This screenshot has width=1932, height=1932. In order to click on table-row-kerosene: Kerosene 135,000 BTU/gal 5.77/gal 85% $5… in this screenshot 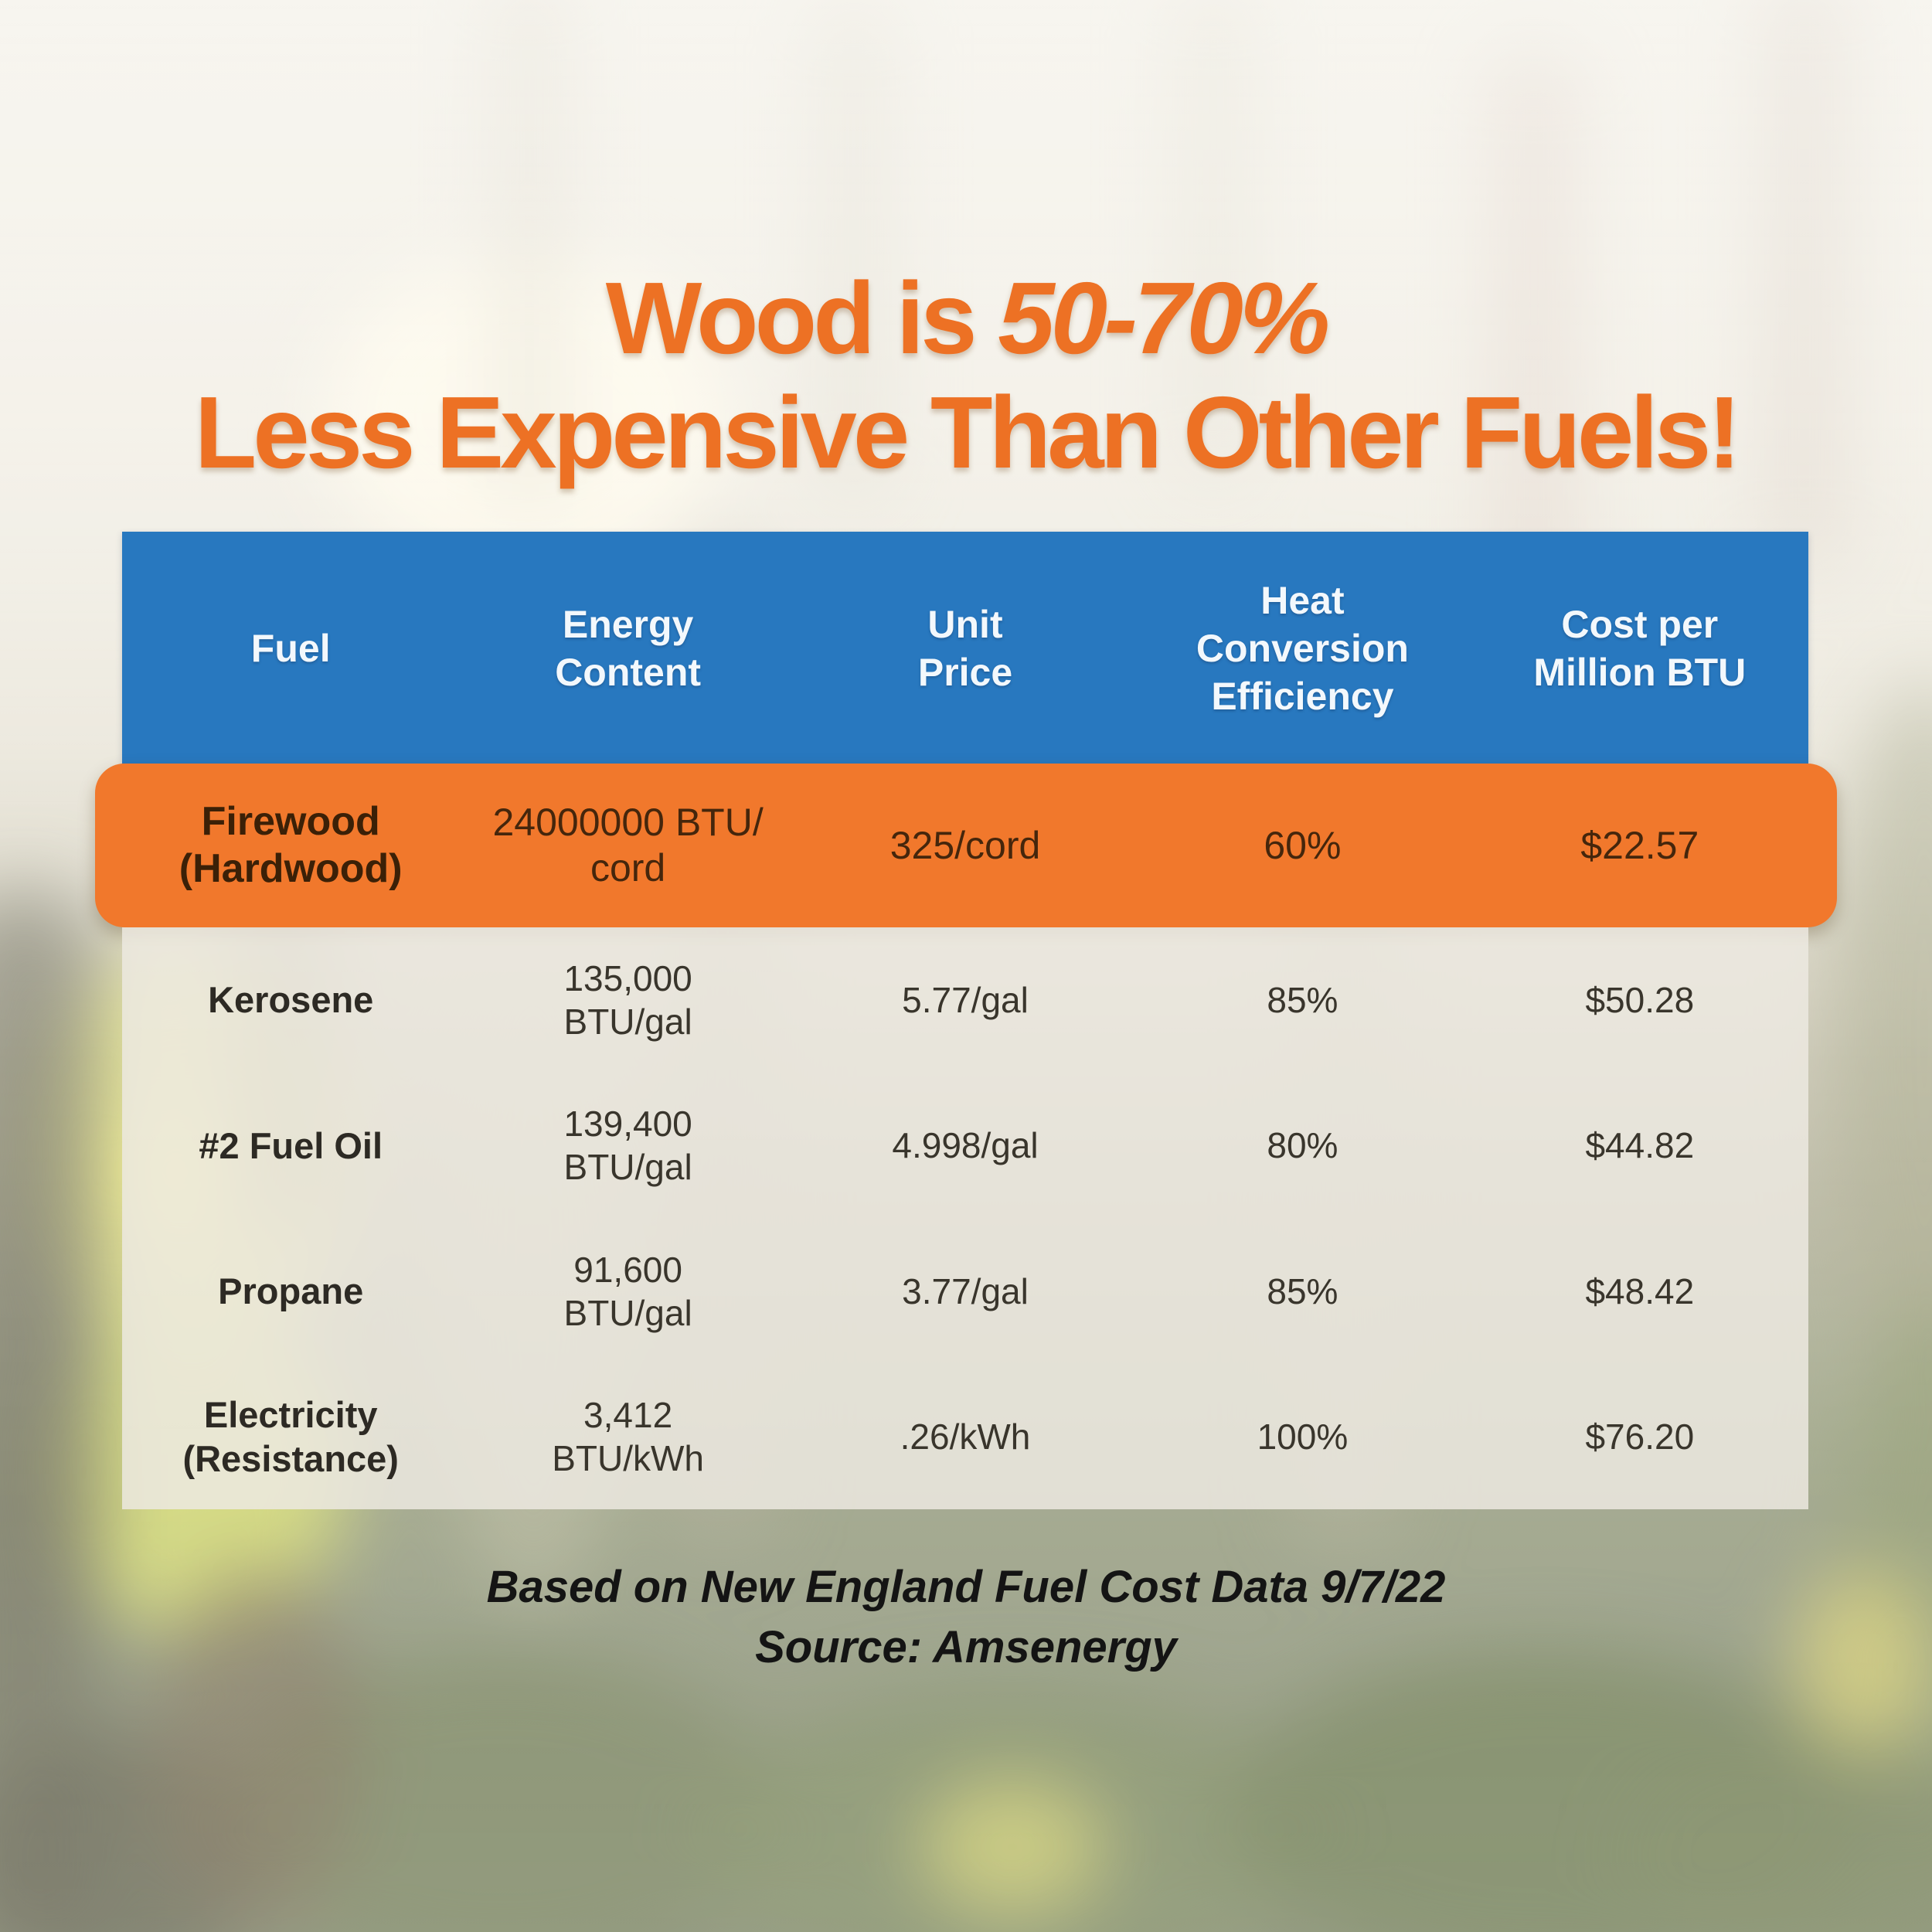, I will do `click(965, 1000)`.